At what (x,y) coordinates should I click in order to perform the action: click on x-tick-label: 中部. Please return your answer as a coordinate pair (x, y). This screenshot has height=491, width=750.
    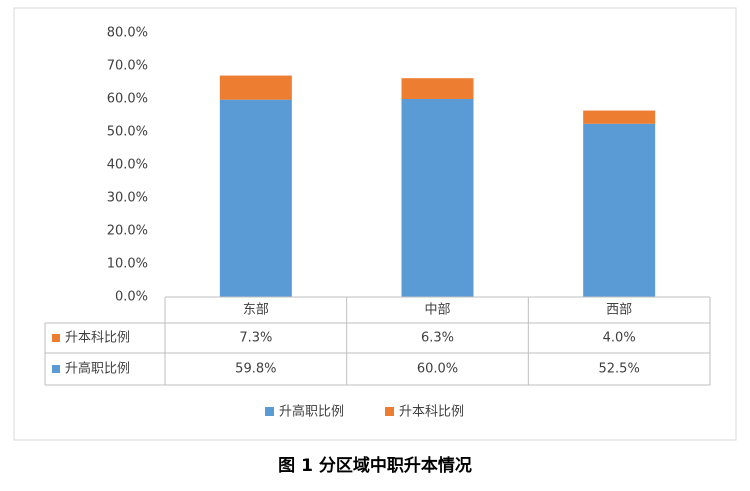
    Looking at the image, I should click on (437, 310).